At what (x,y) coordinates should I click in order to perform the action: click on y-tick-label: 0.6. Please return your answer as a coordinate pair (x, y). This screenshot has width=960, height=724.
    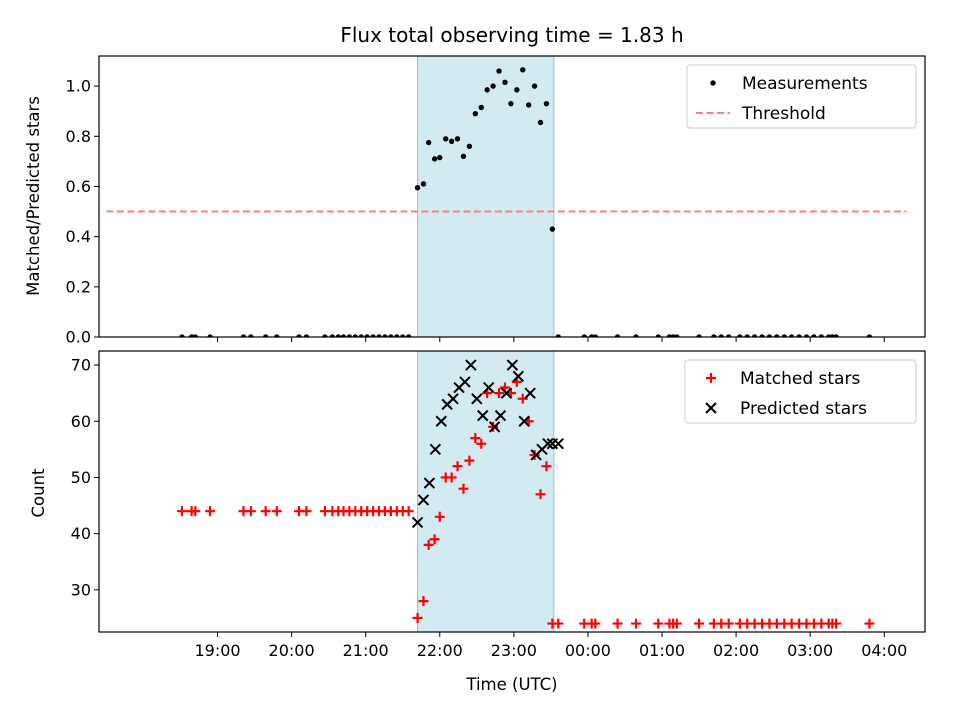
    Looking at the image, I should click on (78, 186).